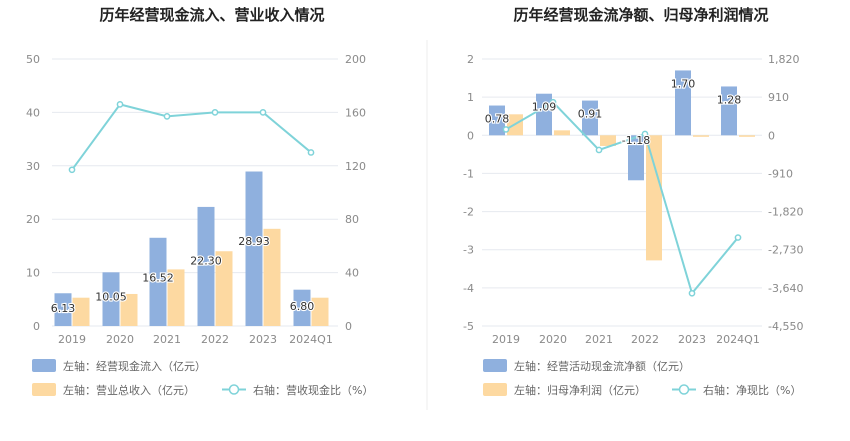 Image resolution: width=850 pixels, height=441 pixels. What do you see at coordinates (33, 112) in the screenshot?
I see `left-axis-tick: 40` at bounding box center [33, 112].